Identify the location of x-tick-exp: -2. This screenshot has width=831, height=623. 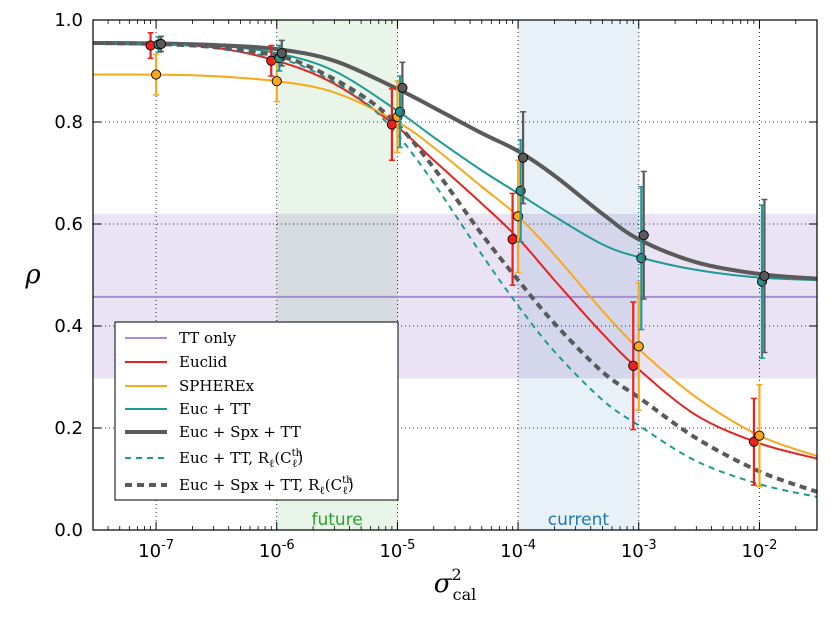
(770, 545).